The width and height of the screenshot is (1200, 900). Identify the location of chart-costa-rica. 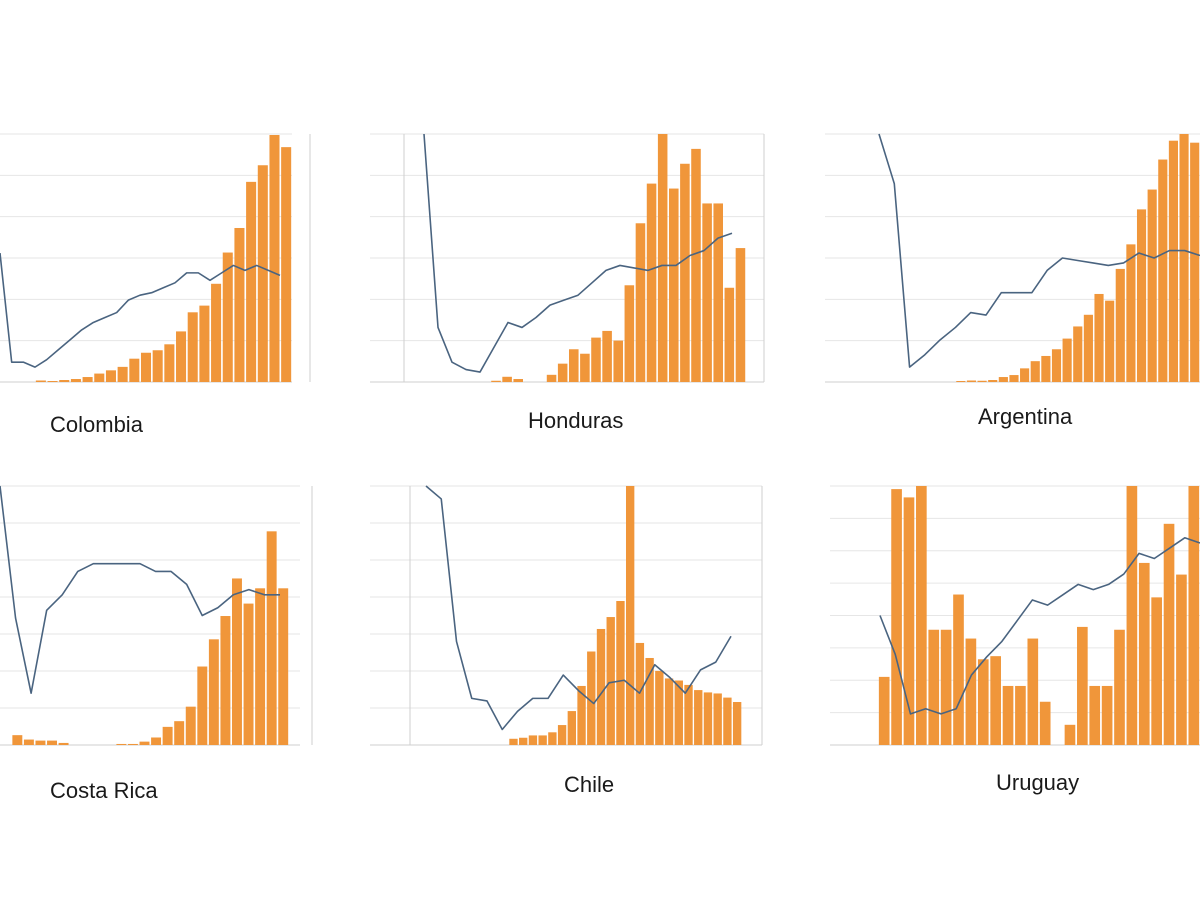
(156, 615).